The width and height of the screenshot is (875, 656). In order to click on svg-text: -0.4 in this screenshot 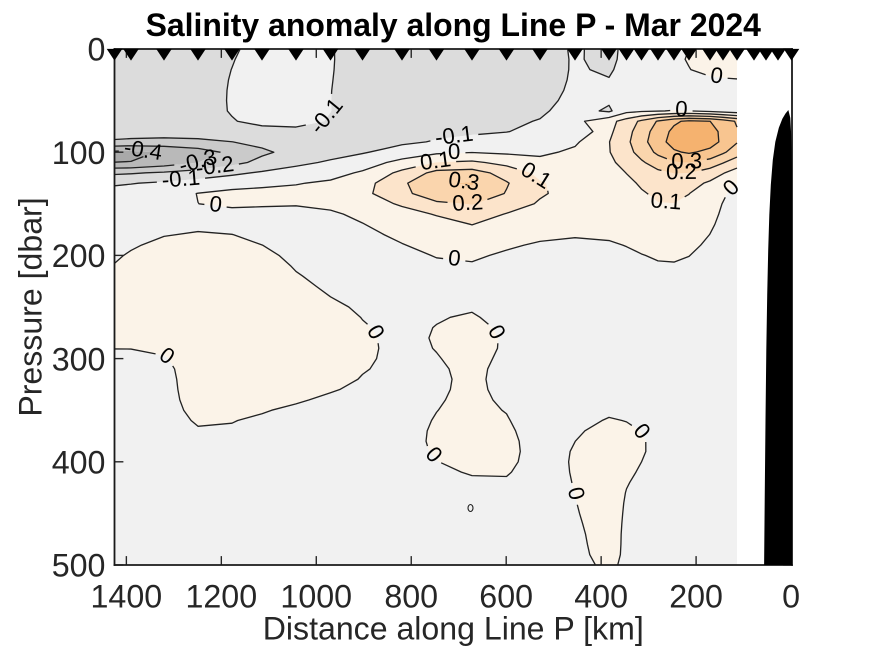, I will do `click(143, 149)`.